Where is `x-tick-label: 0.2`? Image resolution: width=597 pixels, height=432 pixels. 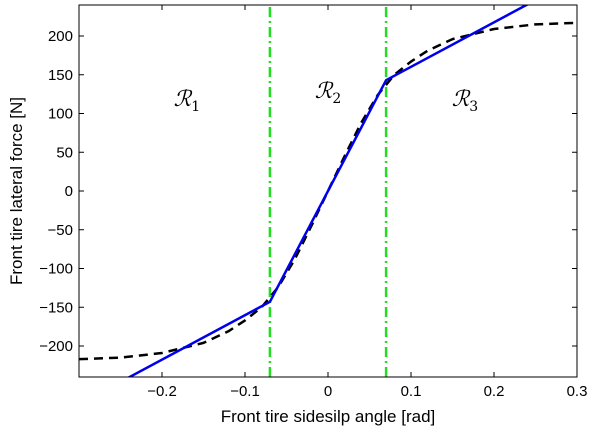
x-tick-label: 0.2 is located at coordinates (494, 391).